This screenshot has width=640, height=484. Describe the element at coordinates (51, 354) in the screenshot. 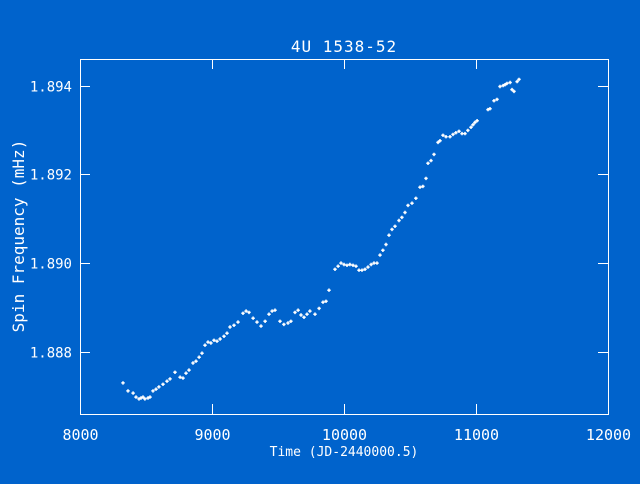

I see `y-tick-label: 1.888` at that location.